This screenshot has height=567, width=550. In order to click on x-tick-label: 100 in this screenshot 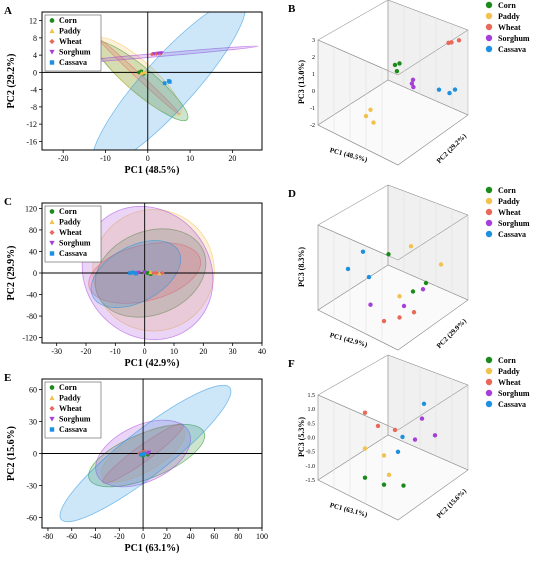, I will do `click(262, 536)`.